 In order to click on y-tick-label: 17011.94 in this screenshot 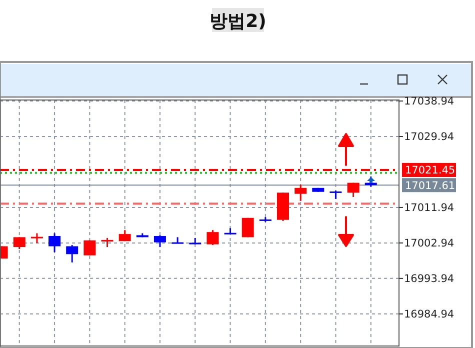, I will do `click(429, 208)`.